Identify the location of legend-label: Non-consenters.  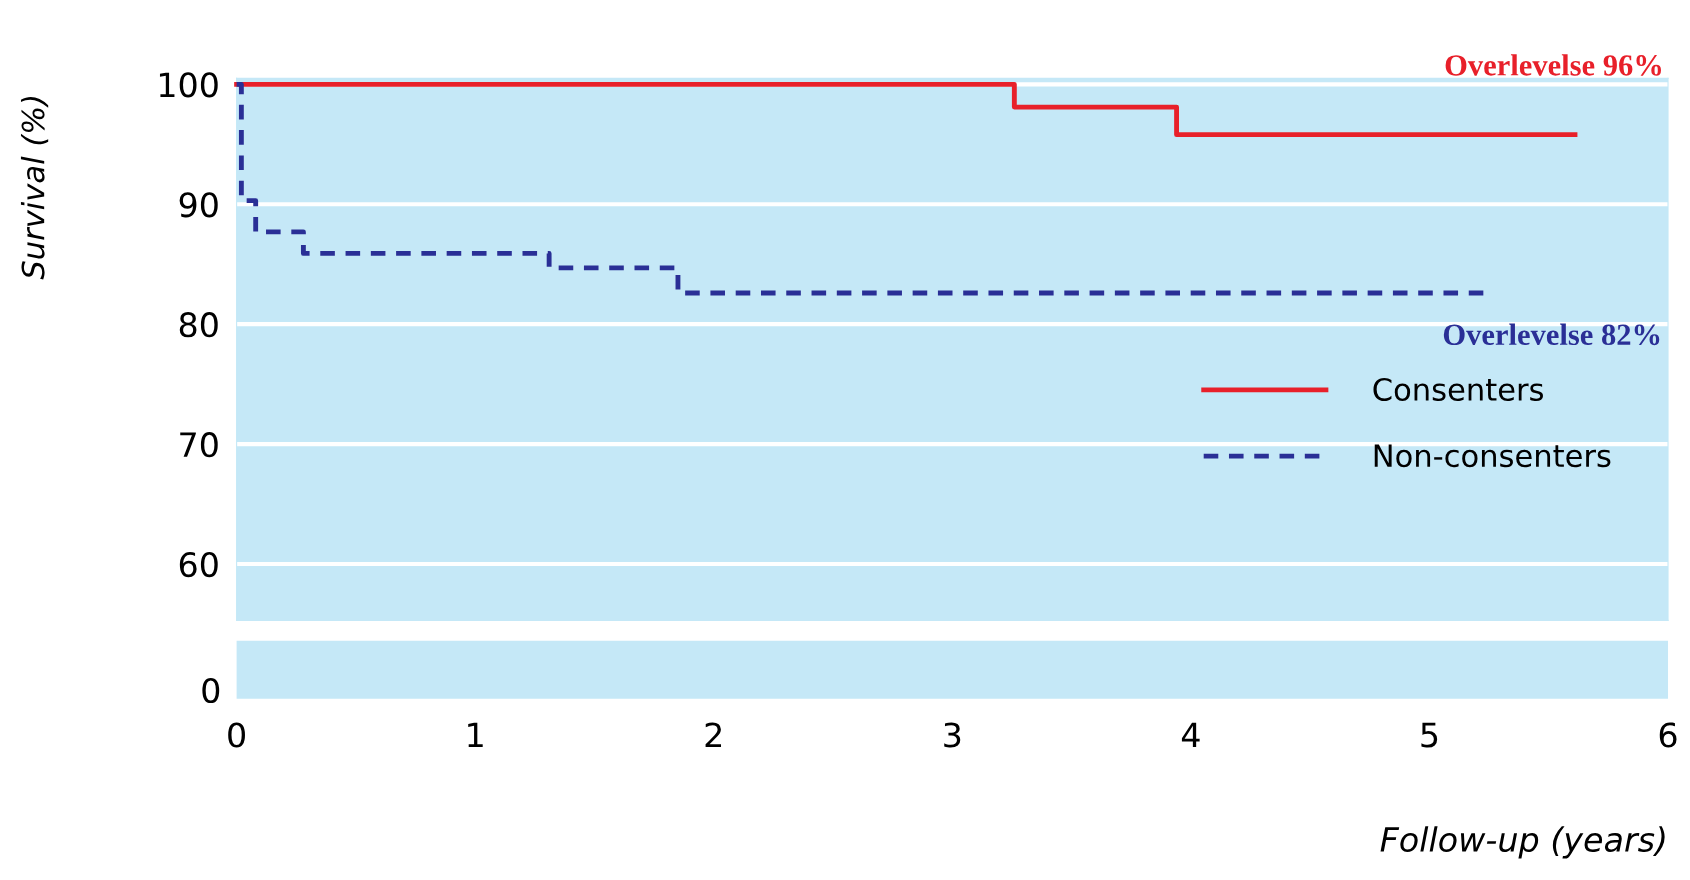
(1492, 456).